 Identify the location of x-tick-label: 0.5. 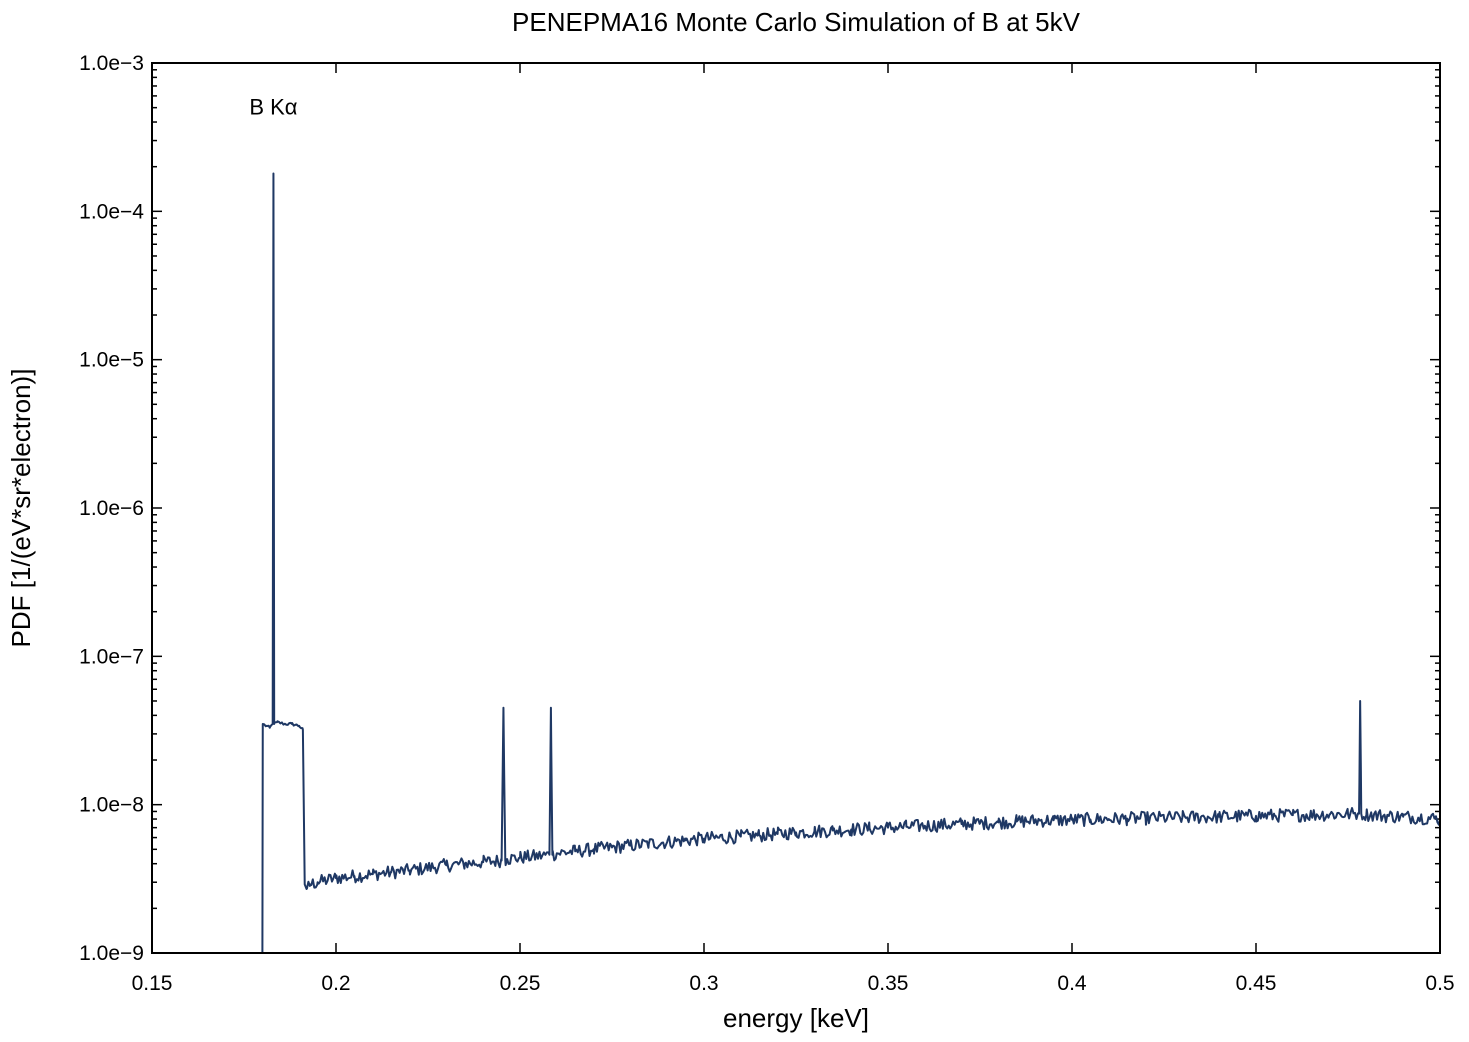
(1439, 983).